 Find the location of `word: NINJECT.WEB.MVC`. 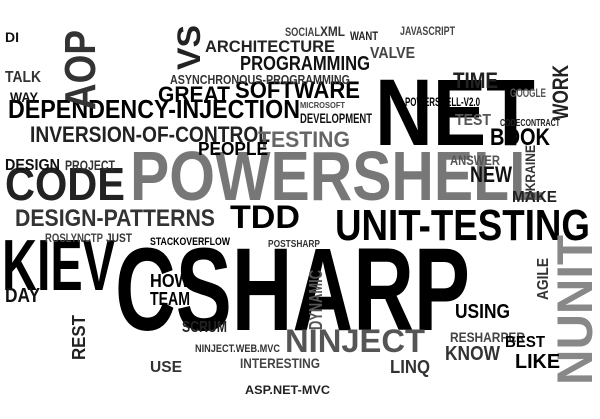

word: NINJECT.WEB.MVC is located at coordinates (237, 349).